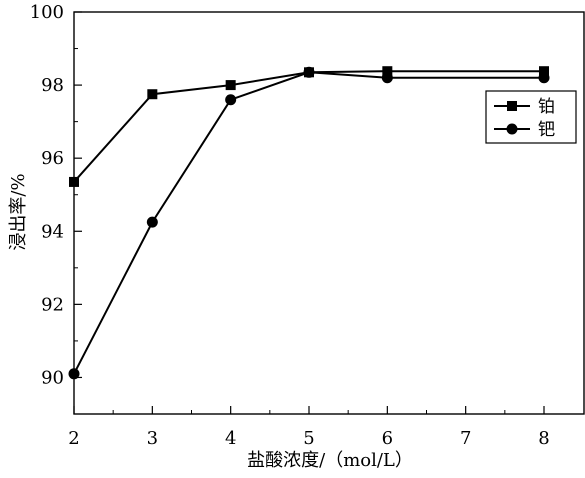 The width and height of the screenshot is (585, 478). What do you see at coordinates (512, 106) in the screenshot?
I see `legend-square-marker` at bounding box center [512, 106].